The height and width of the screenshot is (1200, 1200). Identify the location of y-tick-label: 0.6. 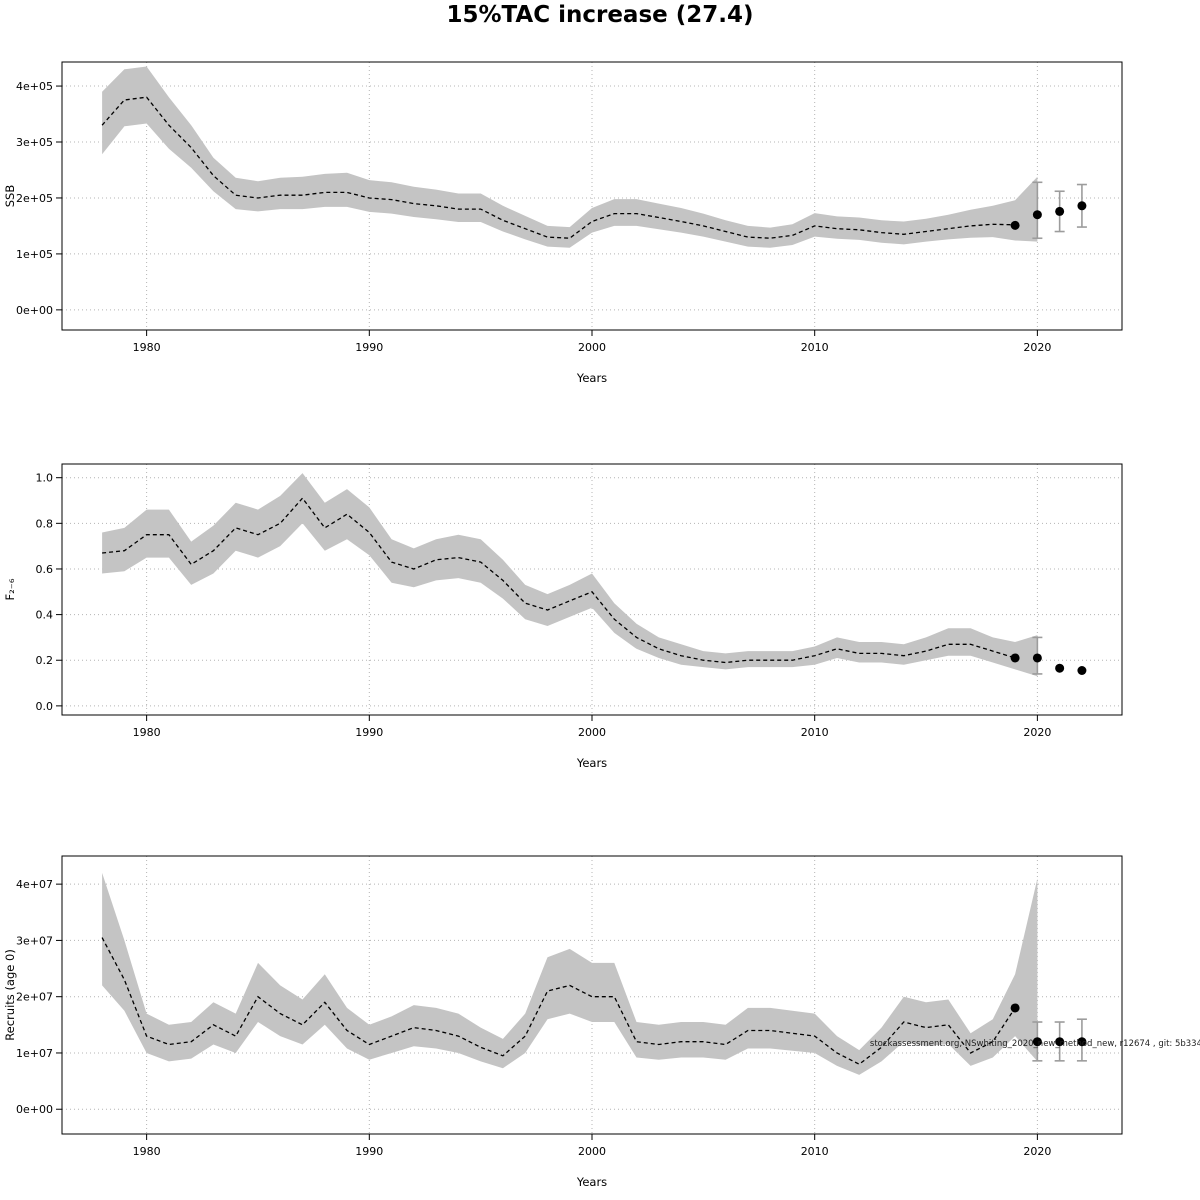
(45, 569).